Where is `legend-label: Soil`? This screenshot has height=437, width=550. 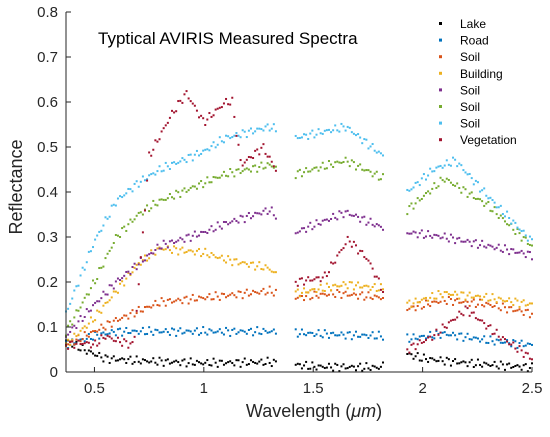
legend-label: Soil is located at coordinates (470, 90).